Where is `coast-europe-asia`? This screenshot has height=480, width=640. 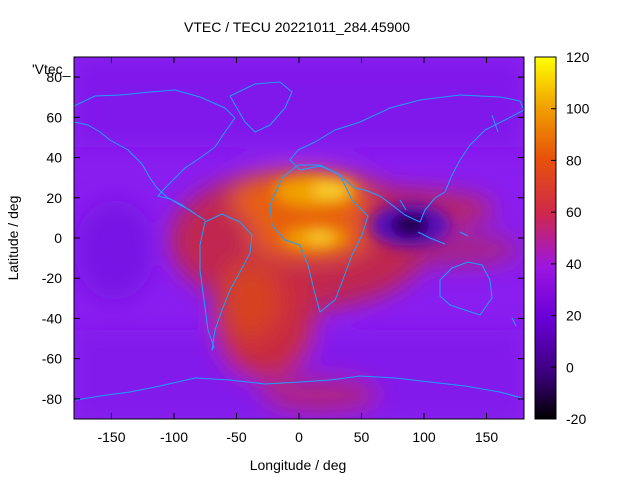
coast-europe-asia is located at coordinates (406, 158).